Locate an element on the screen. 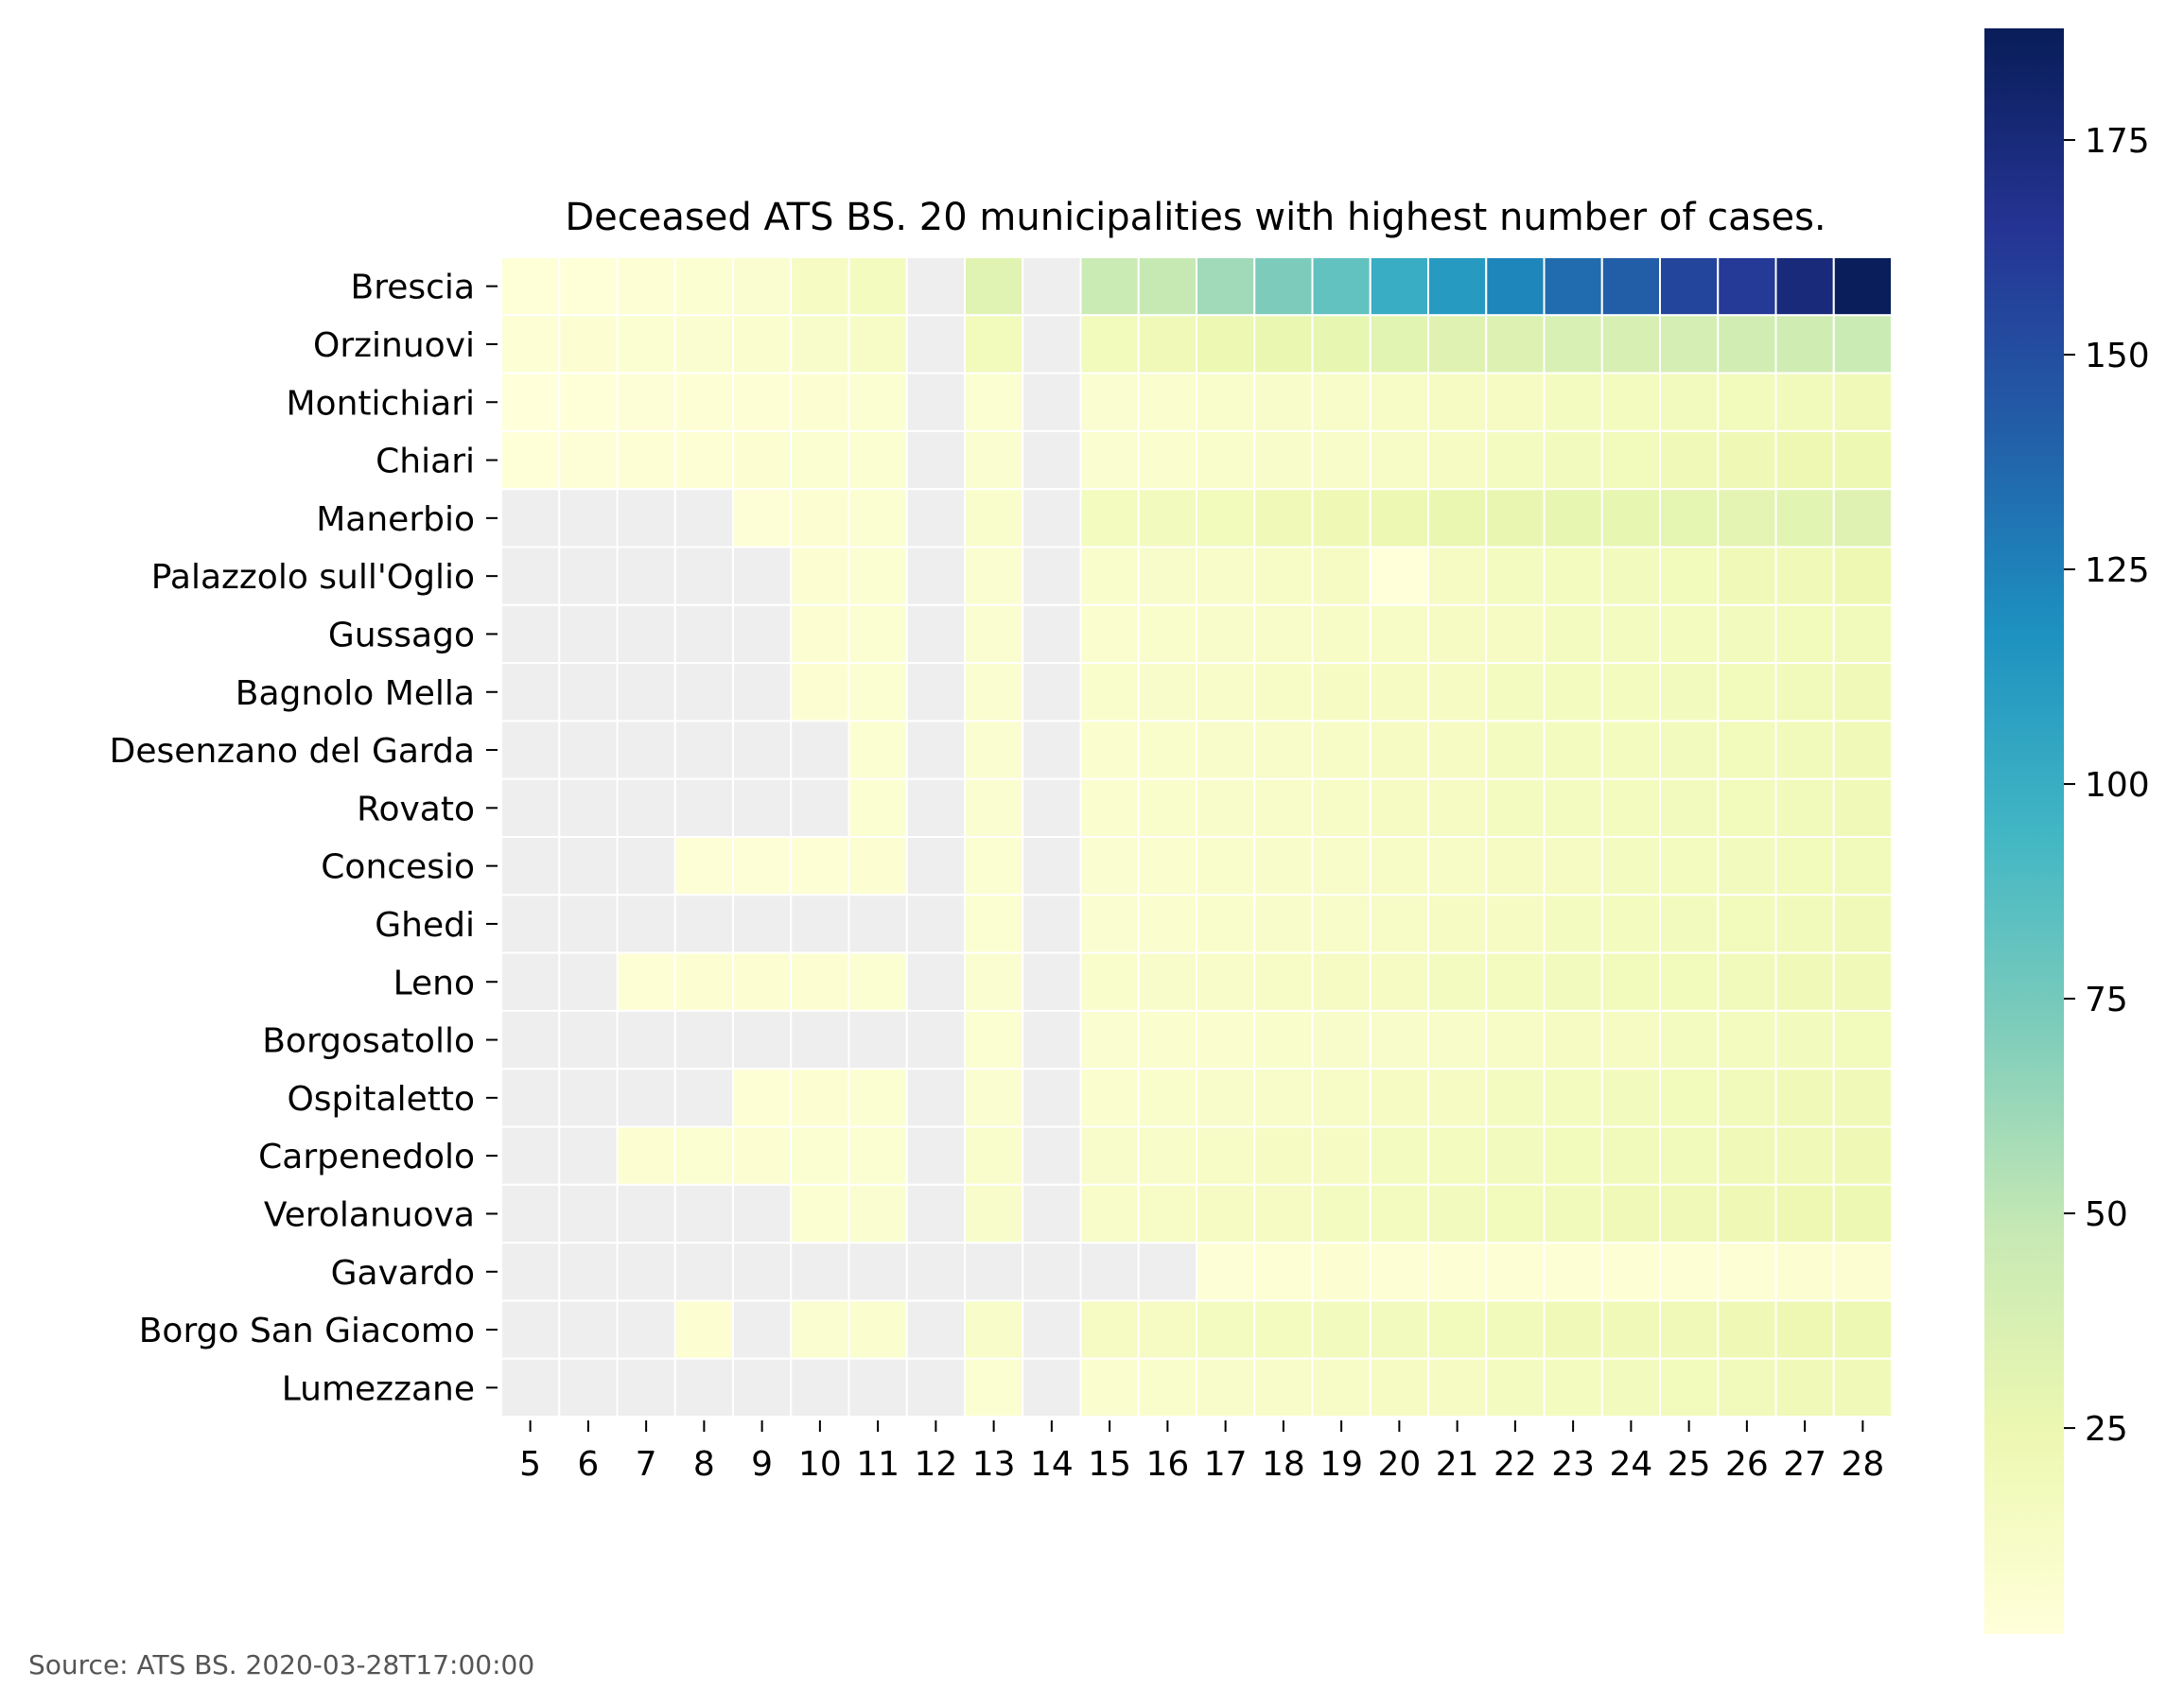 The image size is (2184, 1706). y-tick-label: Desenzano del Garda is located at coordinates (293, 751).